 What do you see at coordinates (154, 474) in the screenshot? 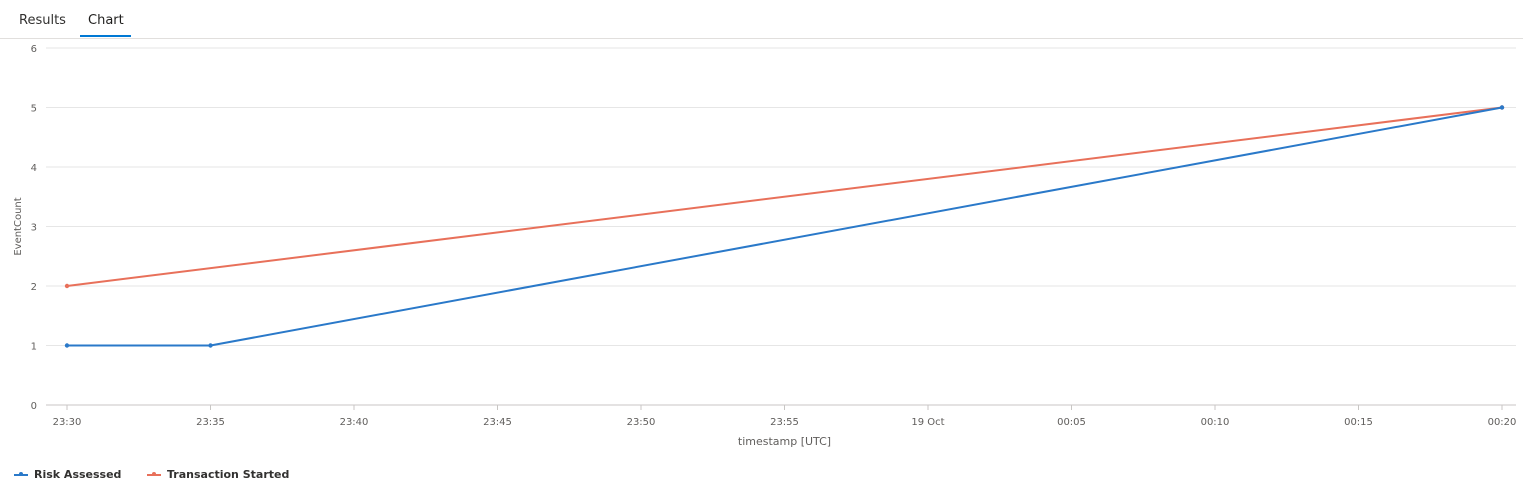
I see `legend-dot-transaction-started` at bounding box center [154, 474].